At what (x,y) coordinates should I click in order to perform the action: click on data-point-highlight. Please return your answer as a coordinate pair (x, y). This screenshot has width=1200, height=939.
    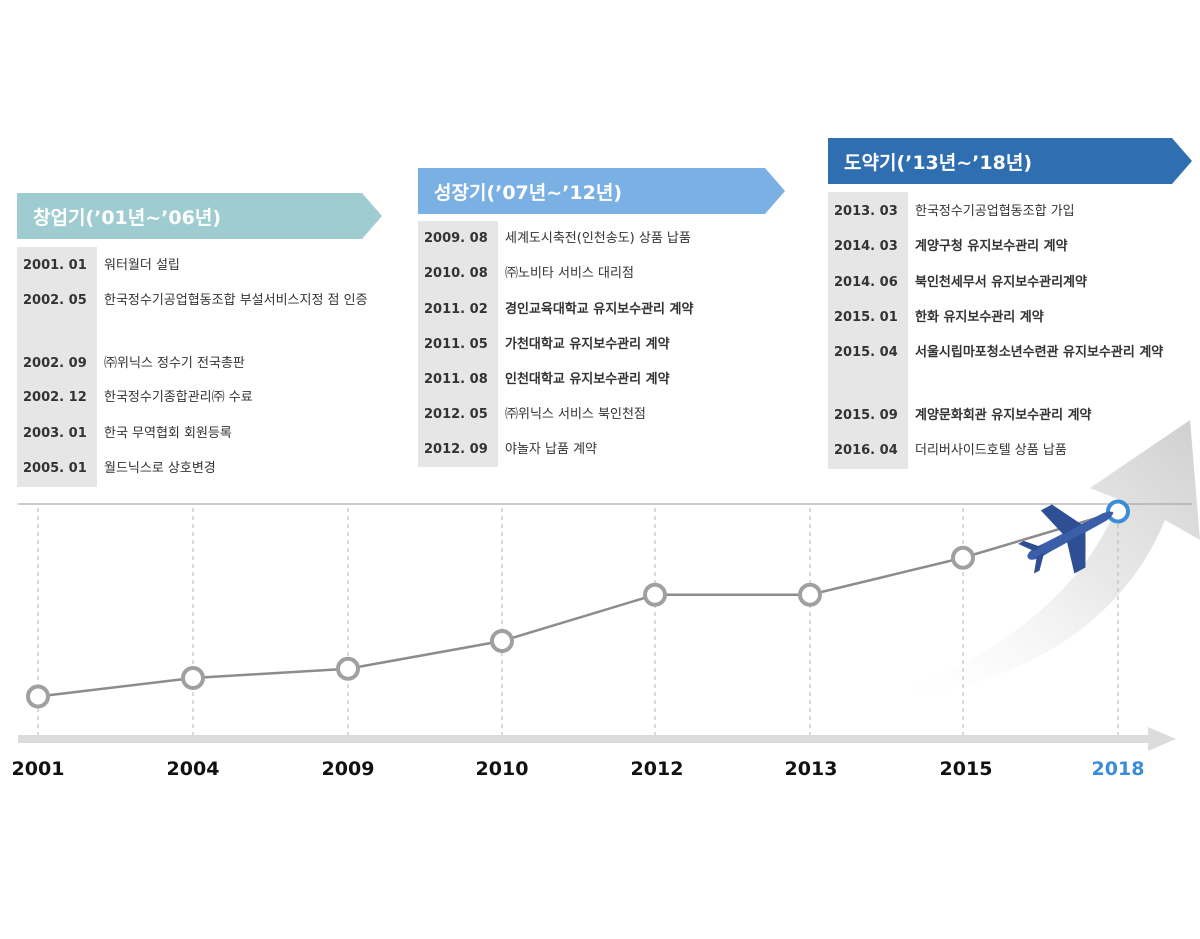
    Looking at the image, I should click on (1118, 511).